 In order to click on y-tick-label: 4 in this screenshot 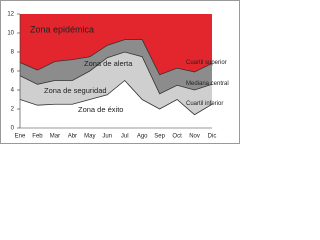, I will do `click(13, 91)`.